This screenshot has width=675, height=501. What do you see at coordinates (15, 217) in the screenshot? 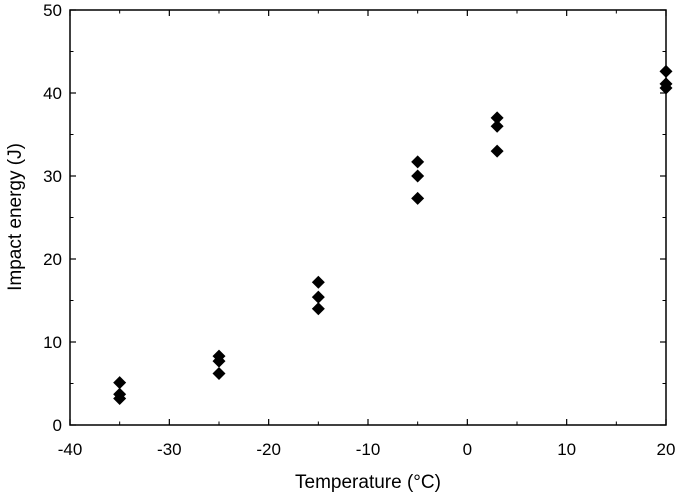
I see `y-axis-title: Impact energy (J)` at bounding box center [15, 217].